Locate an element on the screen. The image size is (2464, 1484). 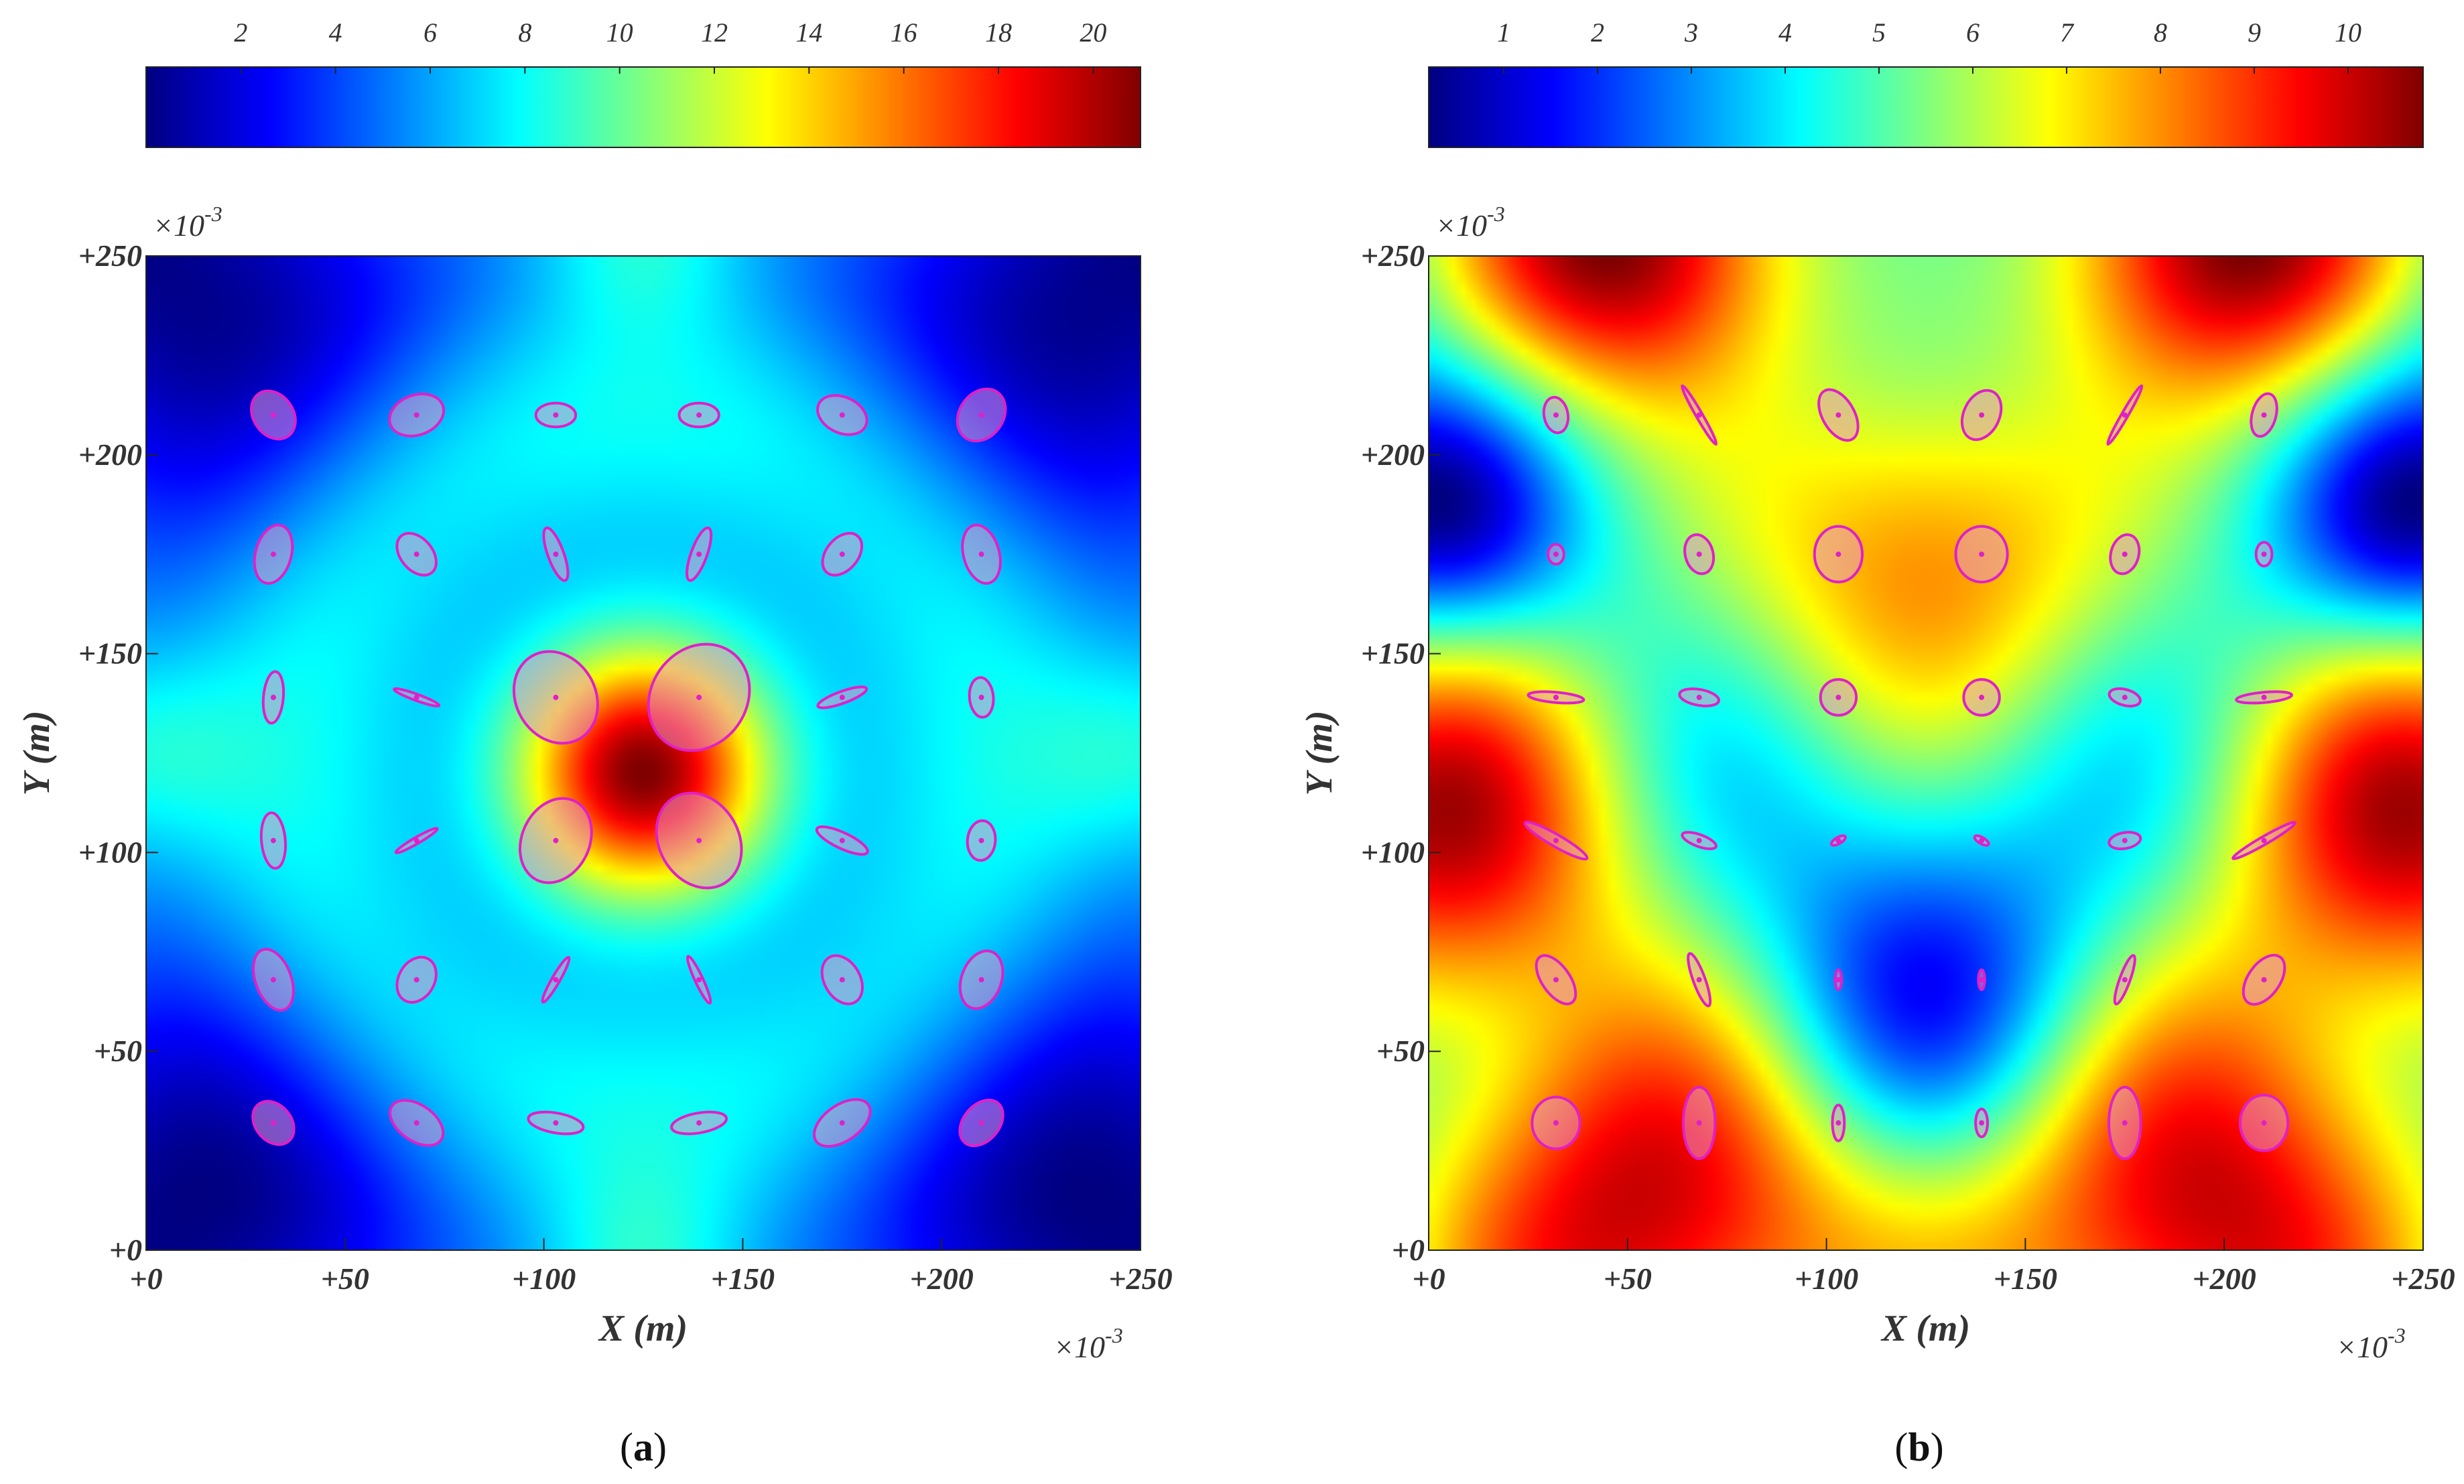
colorbar-tick-label: 4 is located at coordinates (1785, 33).